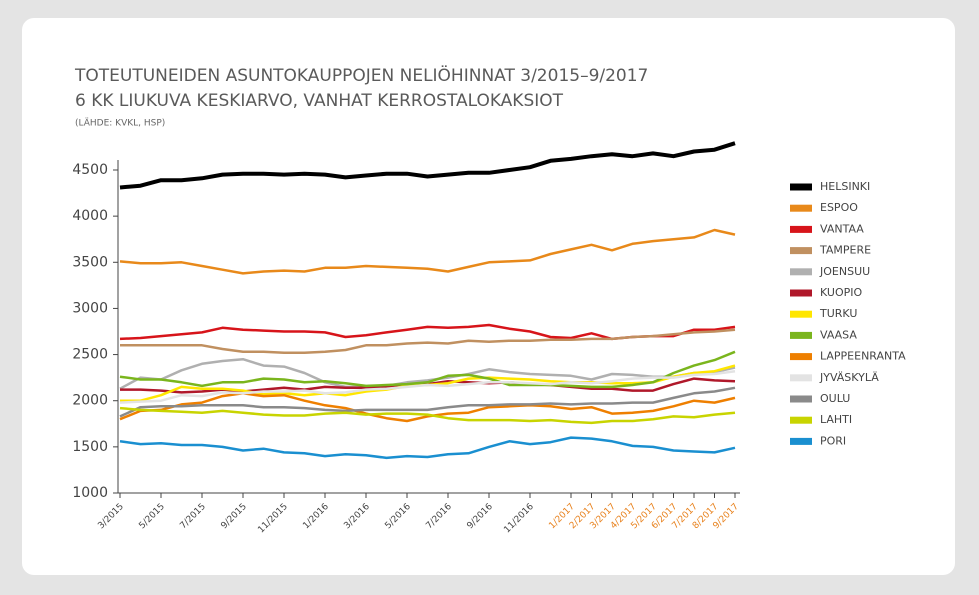 Image resolution: width=979 pixels, height=595 pixels. I want to click on x-tick-label: 5/2016, so click(398, 517).